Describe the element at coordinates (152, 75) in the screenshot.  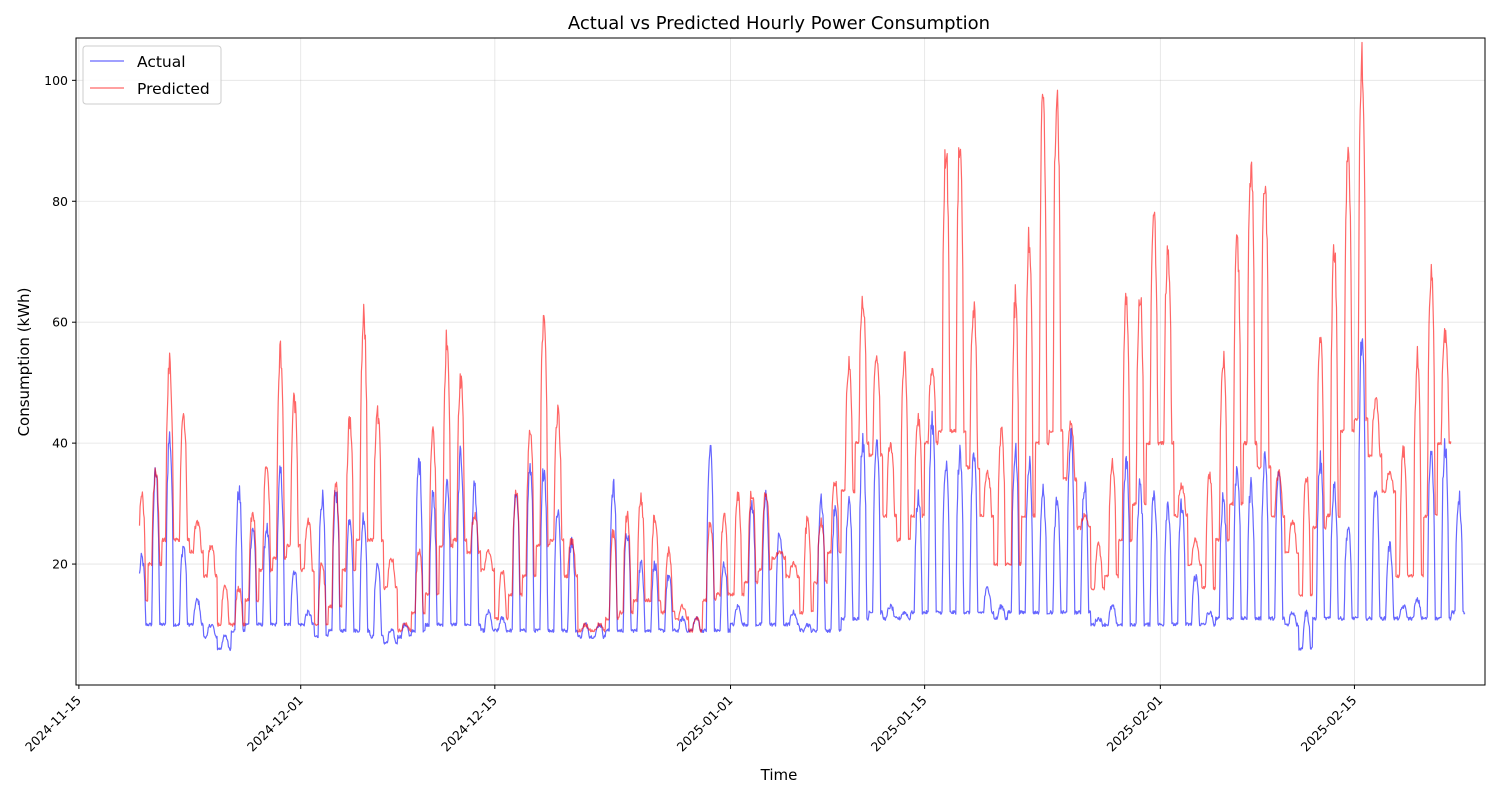
I see `legend: Actual Predicted` at that location.